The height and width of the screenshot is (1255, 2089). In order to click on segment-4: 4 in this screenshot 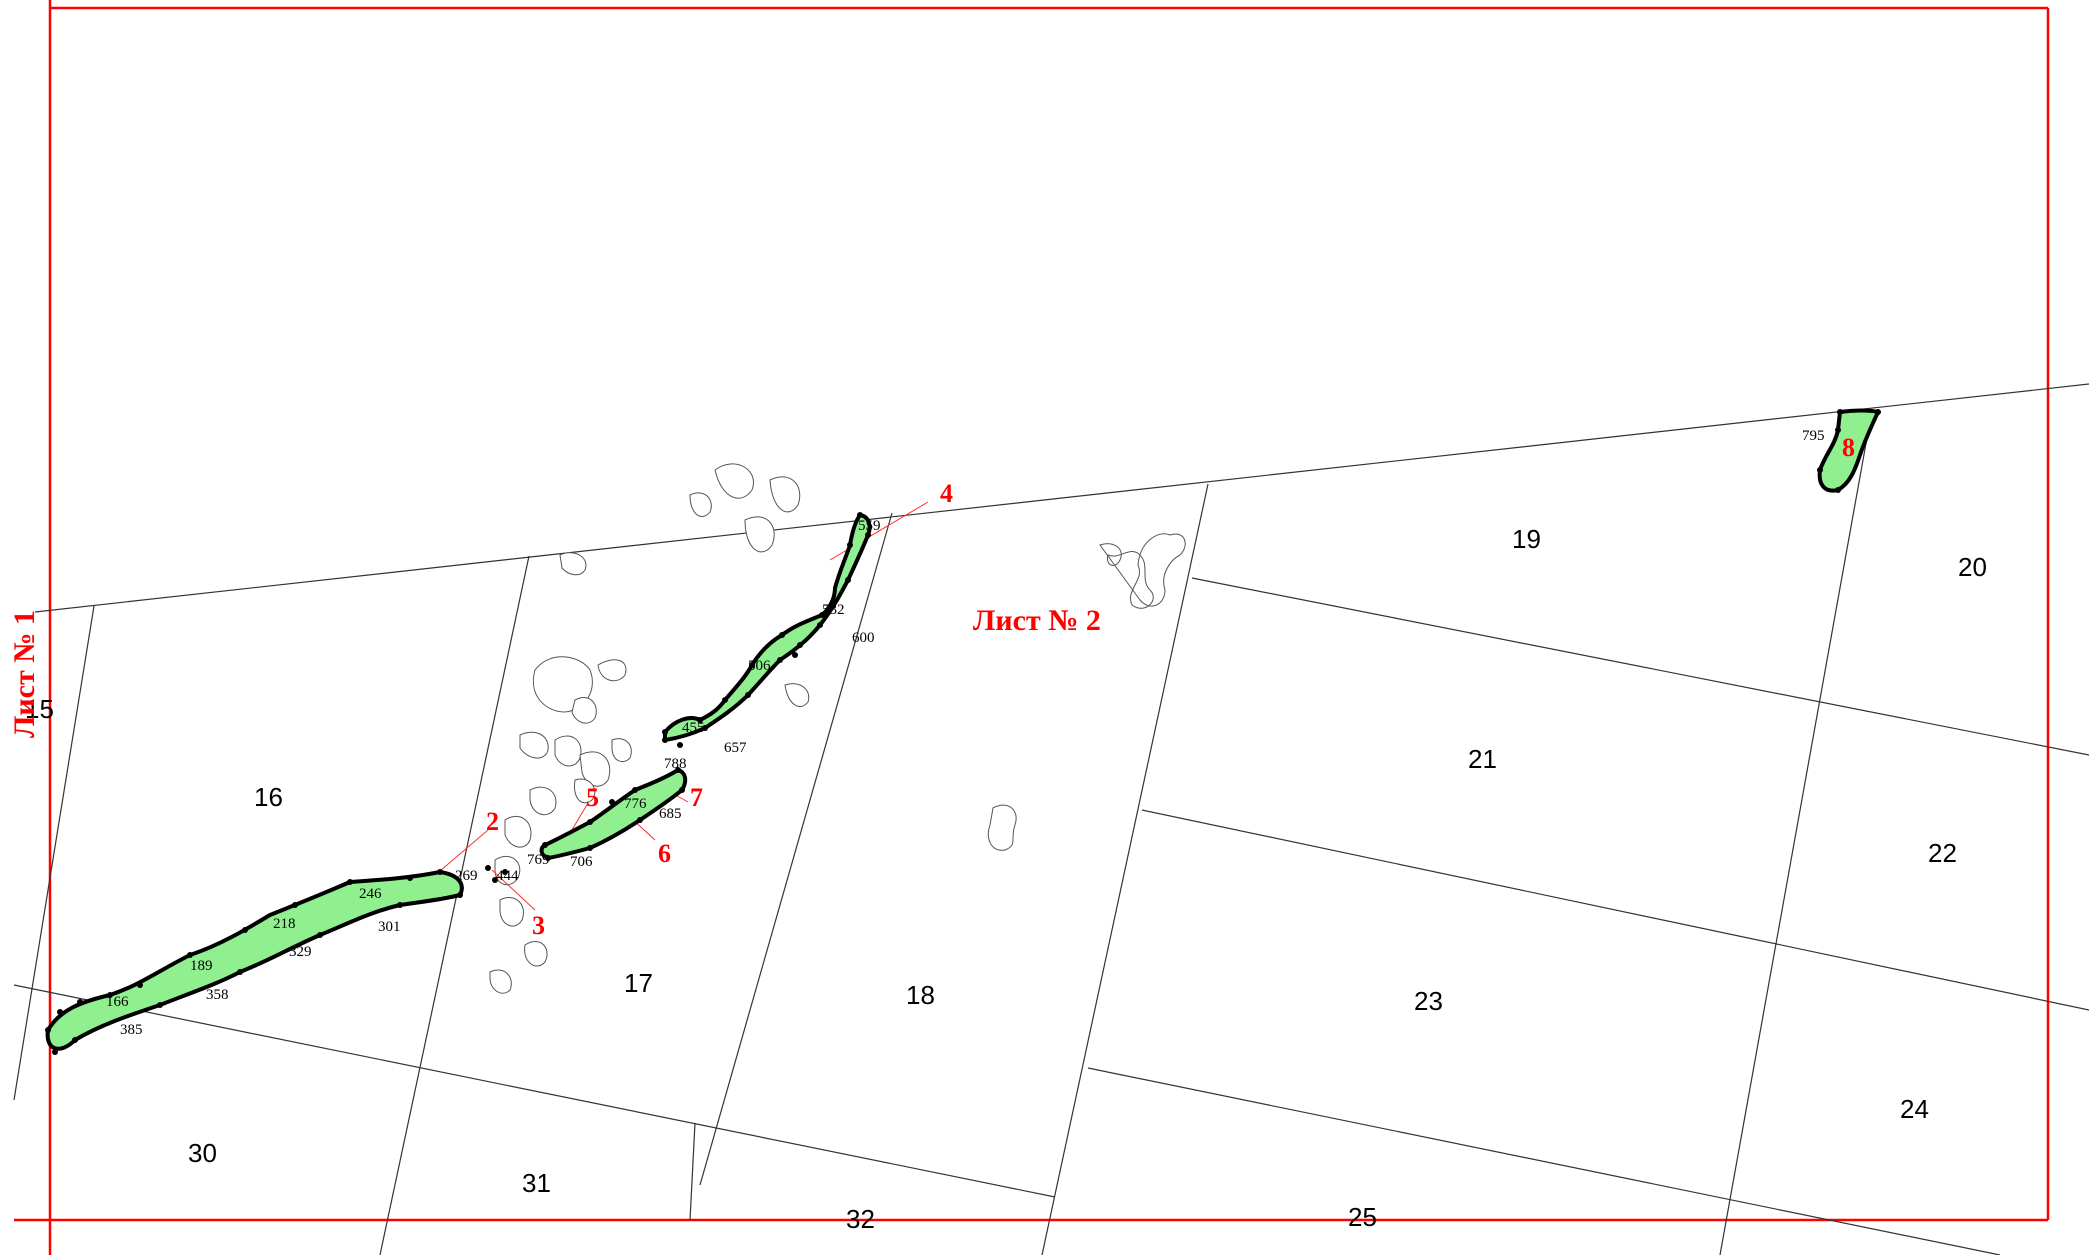, I will do `click(946, 493)`.